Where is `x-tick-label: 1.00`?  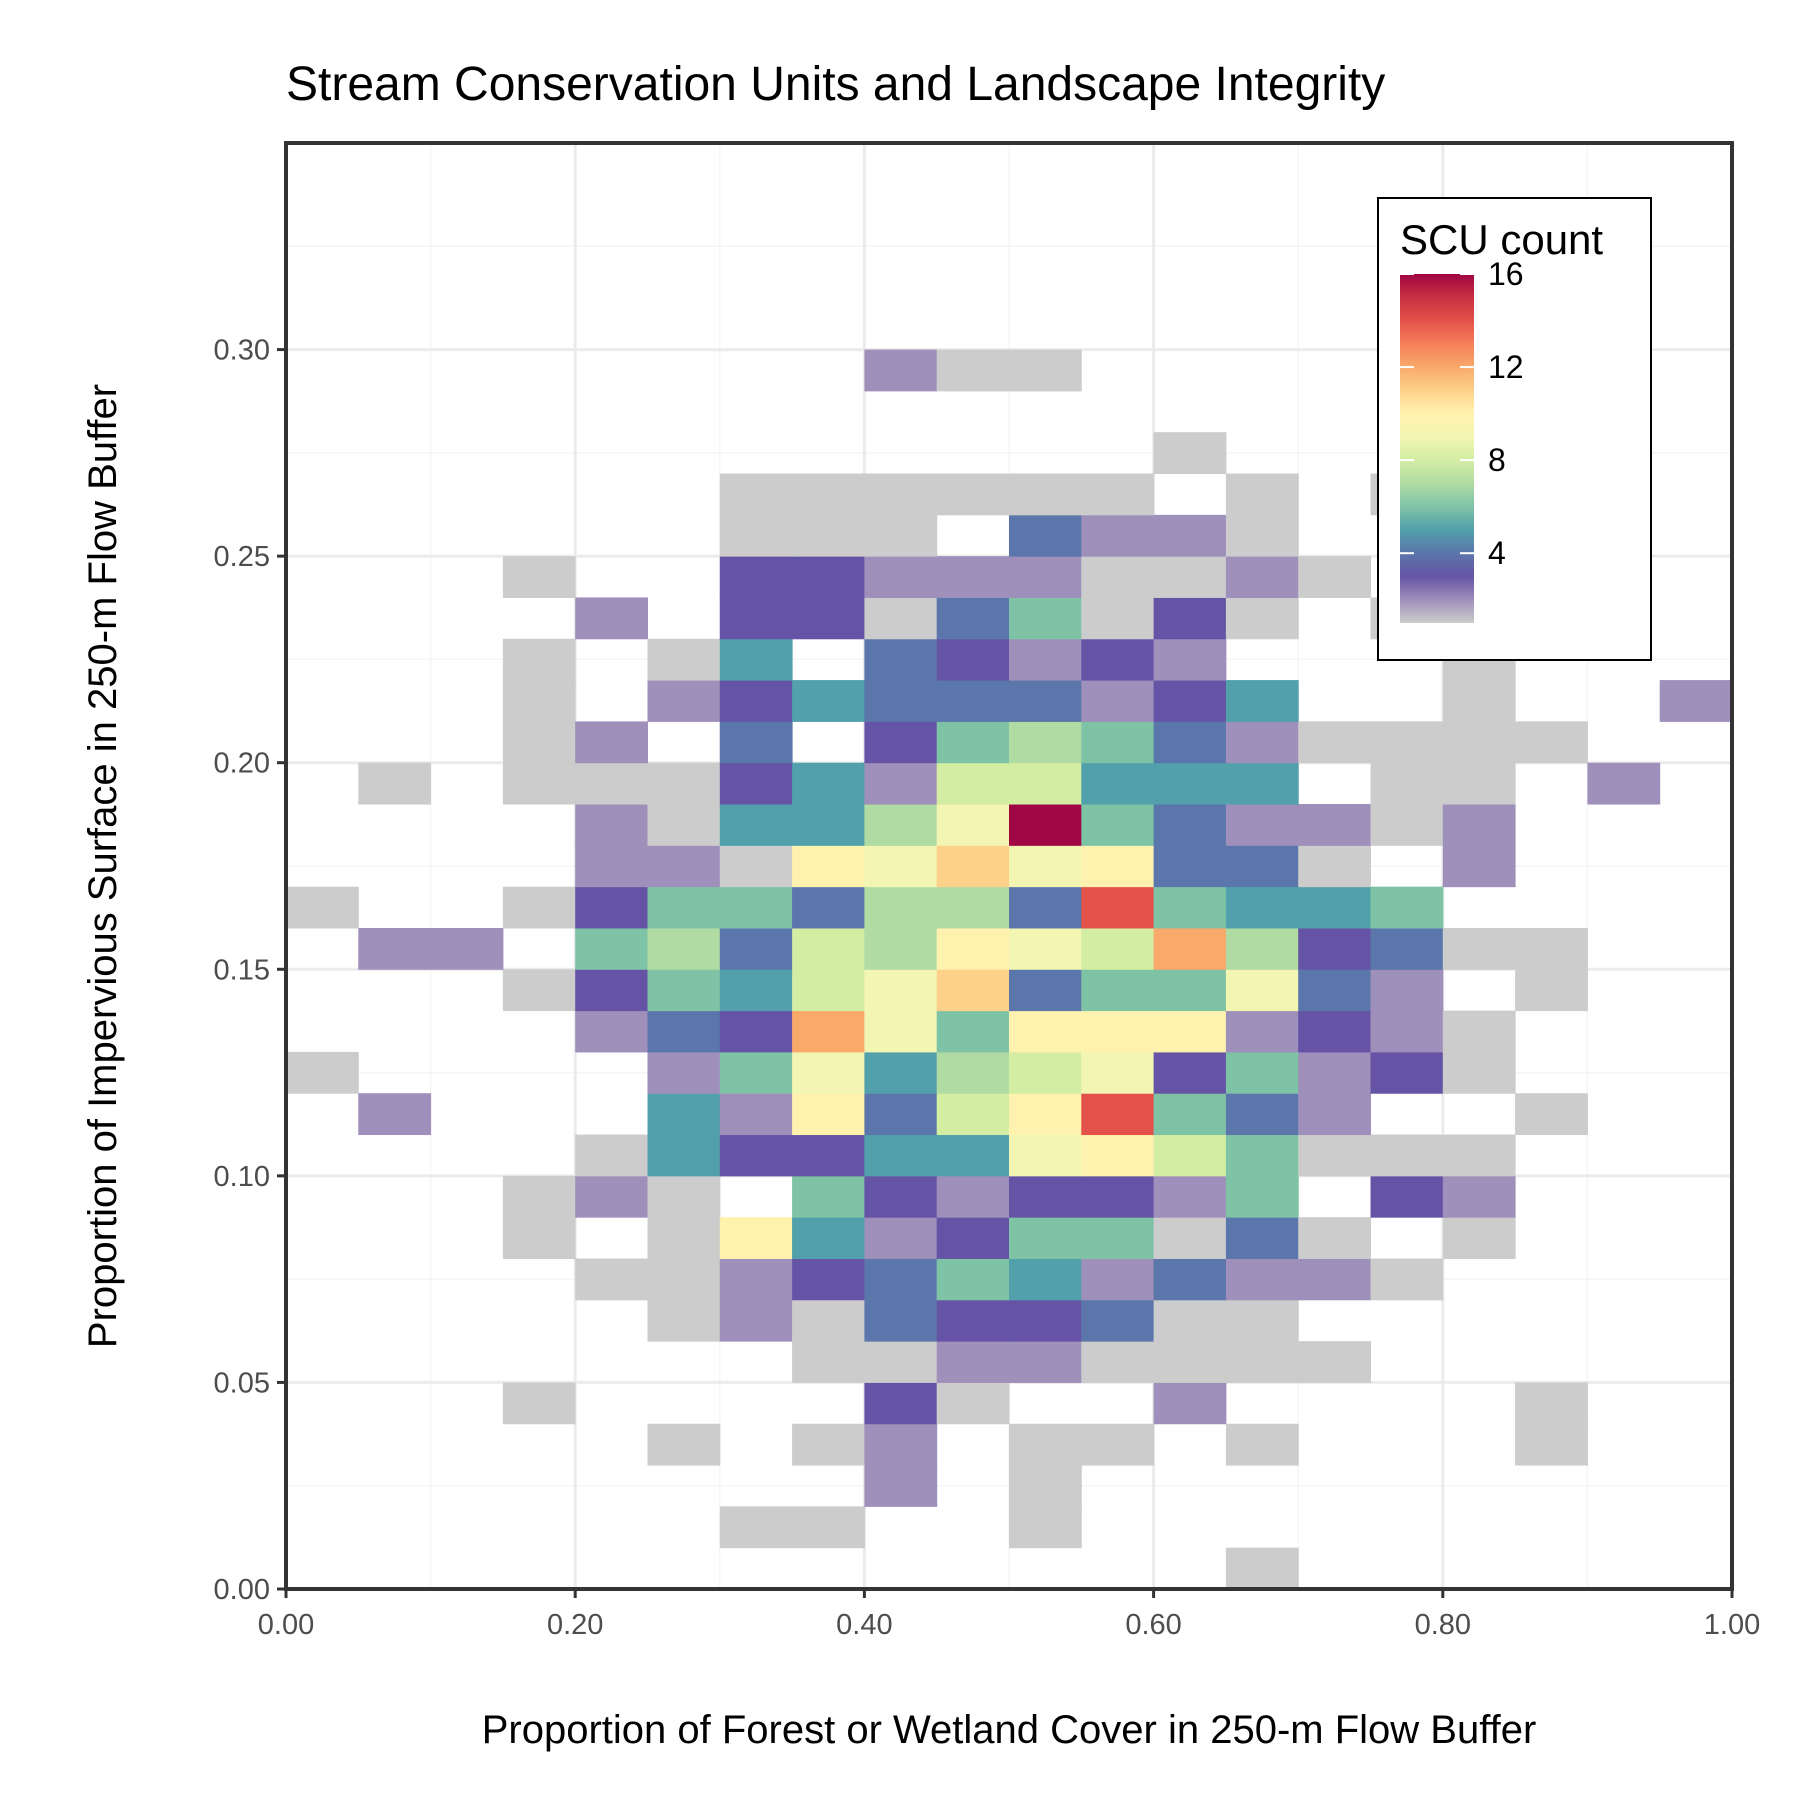 x-tick-label: 1.00 is located at coordinates (1732, 1625).